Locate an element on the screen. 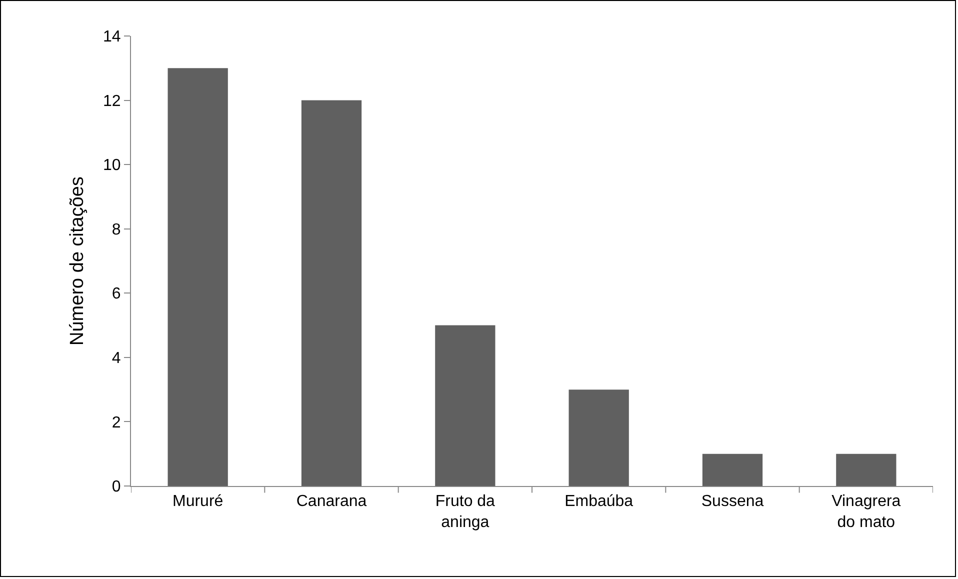  y-tick-label: 8 is located at coordinates (116, 229).